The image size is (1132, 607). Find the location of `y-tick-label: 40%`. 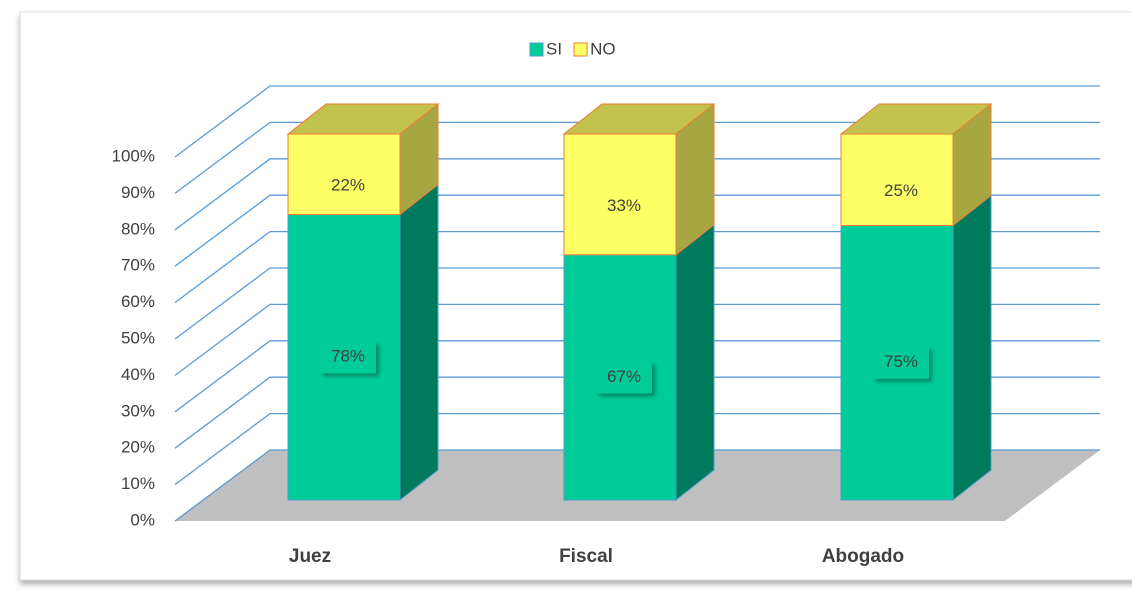

y-tick-label: 40% is located at coordinates (138, 374).